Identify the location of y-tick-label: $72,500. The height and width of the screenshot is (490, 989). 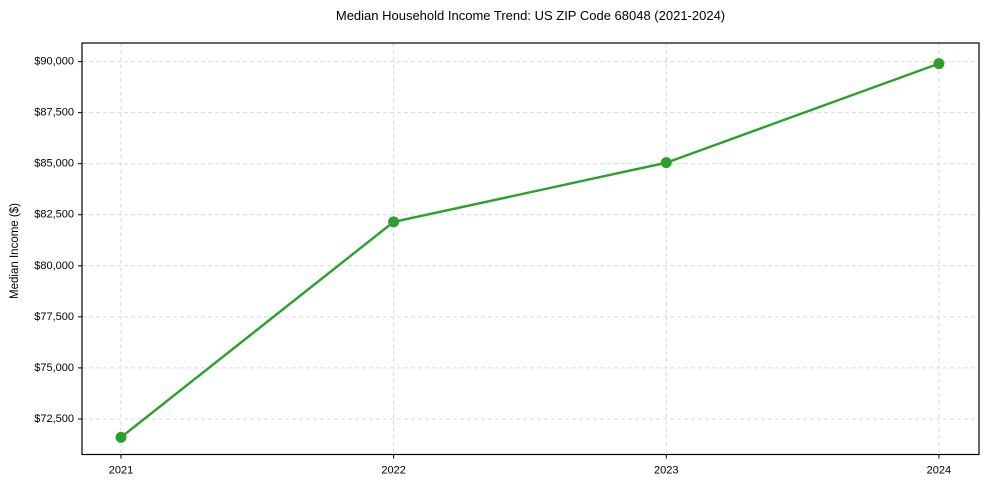
(54, 419).